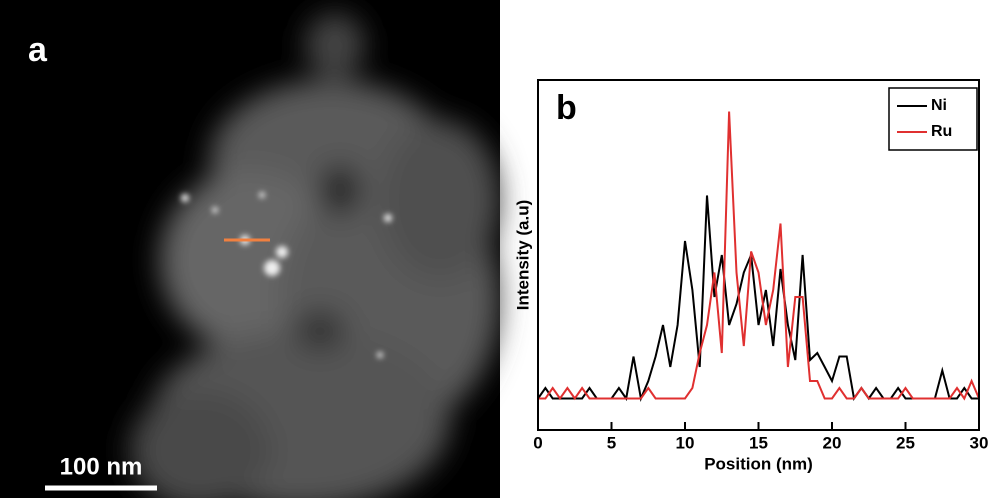 The width and height of the screenshot is (993, 498). I want to click on x-tick-label: 25, so click(905, 442).